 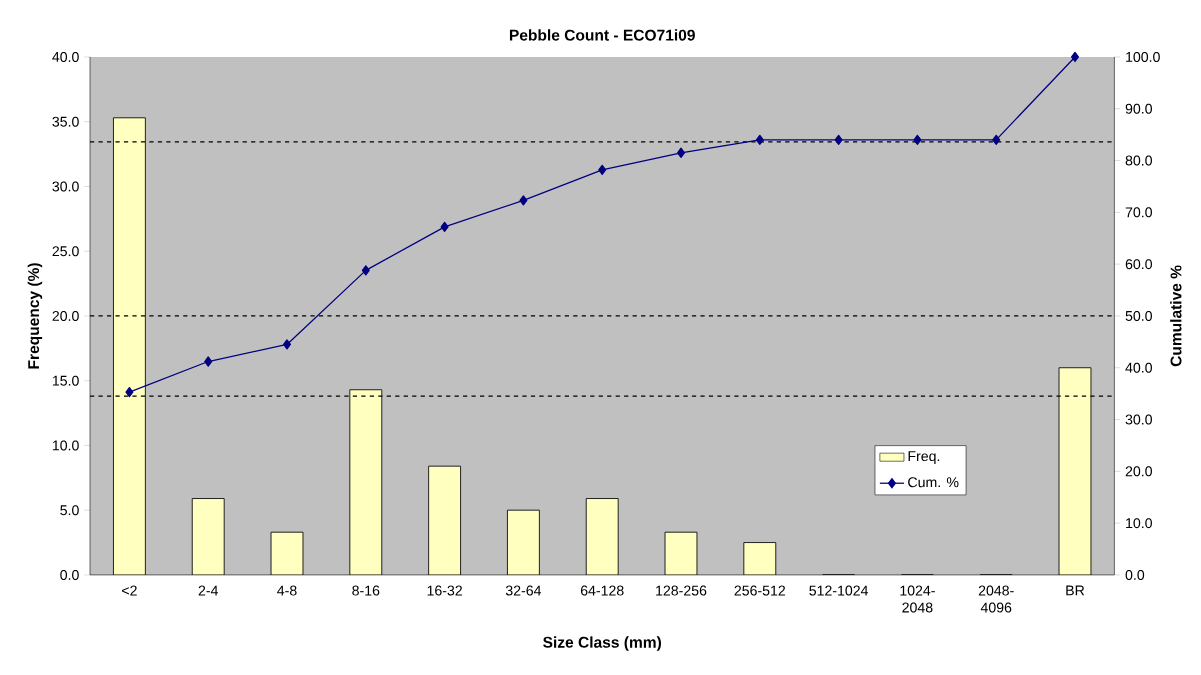 I want to click on chart-title: Pebble Count - ECO71i09, so click(x=602, y=35).